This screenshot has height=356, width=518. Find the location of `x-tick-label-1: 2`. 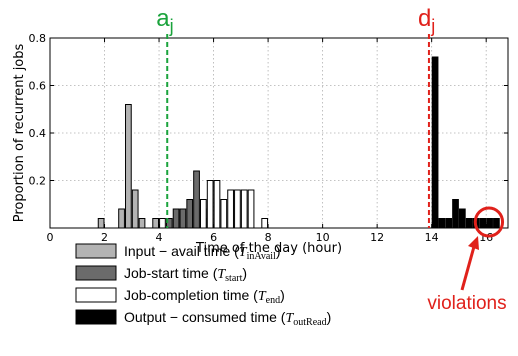

x-tick-label-1: 2 is located at coordinates (104, 237).